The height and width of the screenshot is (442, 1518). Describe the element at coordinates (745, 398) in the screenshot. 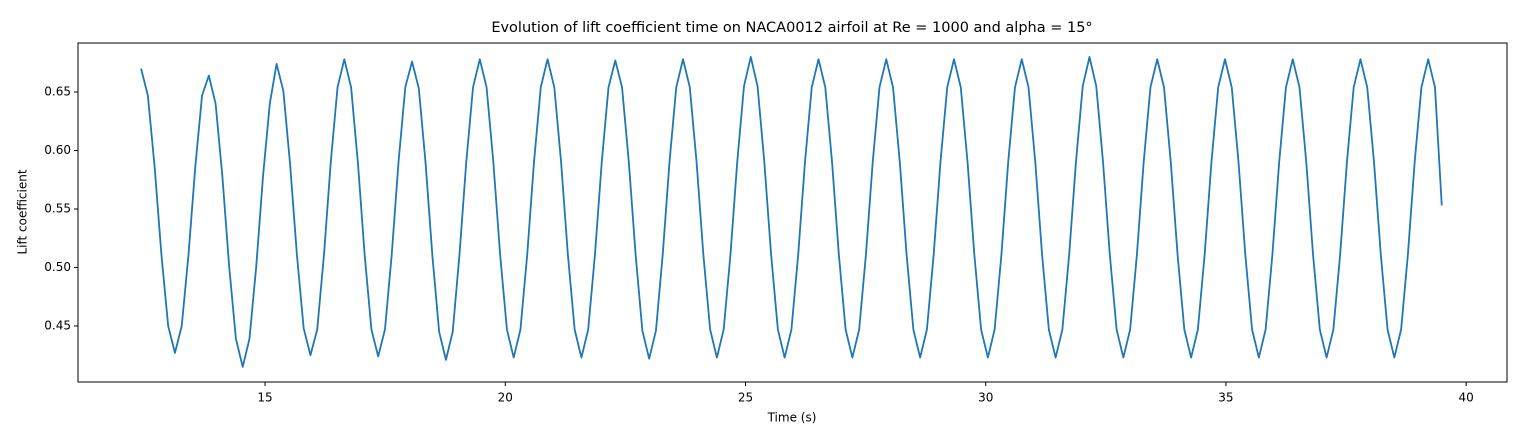

I see `x-tick-label: 25` at that location.